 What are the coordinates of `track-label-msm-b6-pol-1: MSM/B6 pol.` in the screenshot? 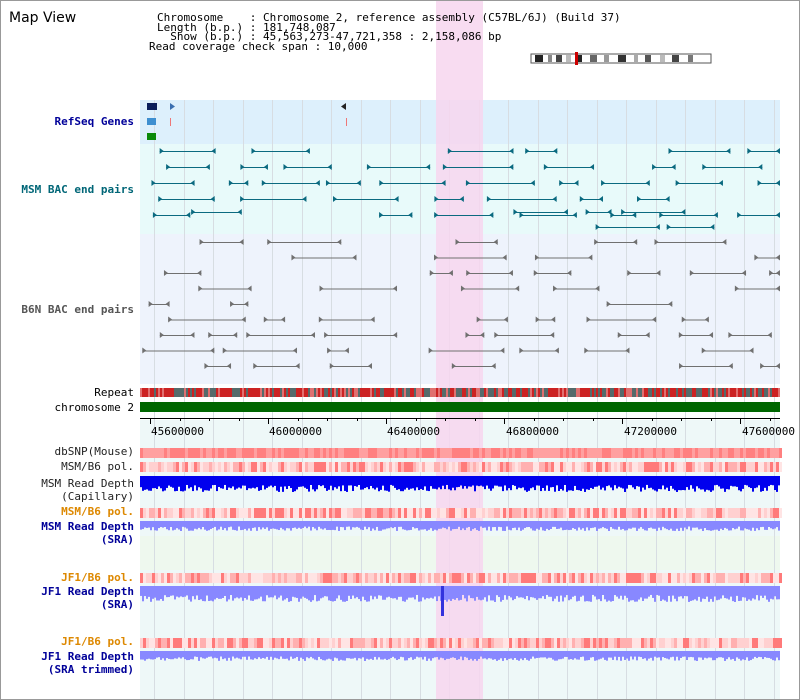 It's located at (97, 466).